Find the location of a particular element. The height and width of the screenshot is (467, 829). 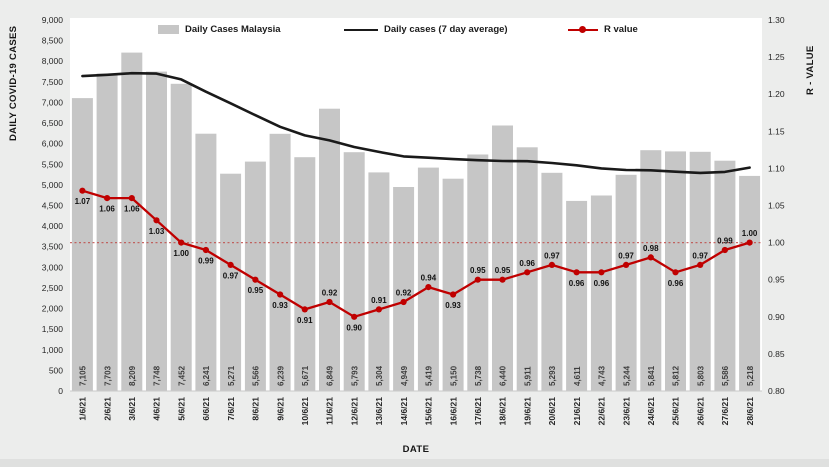

legend-label-r-value: R value is located at coordinates (621, 29).